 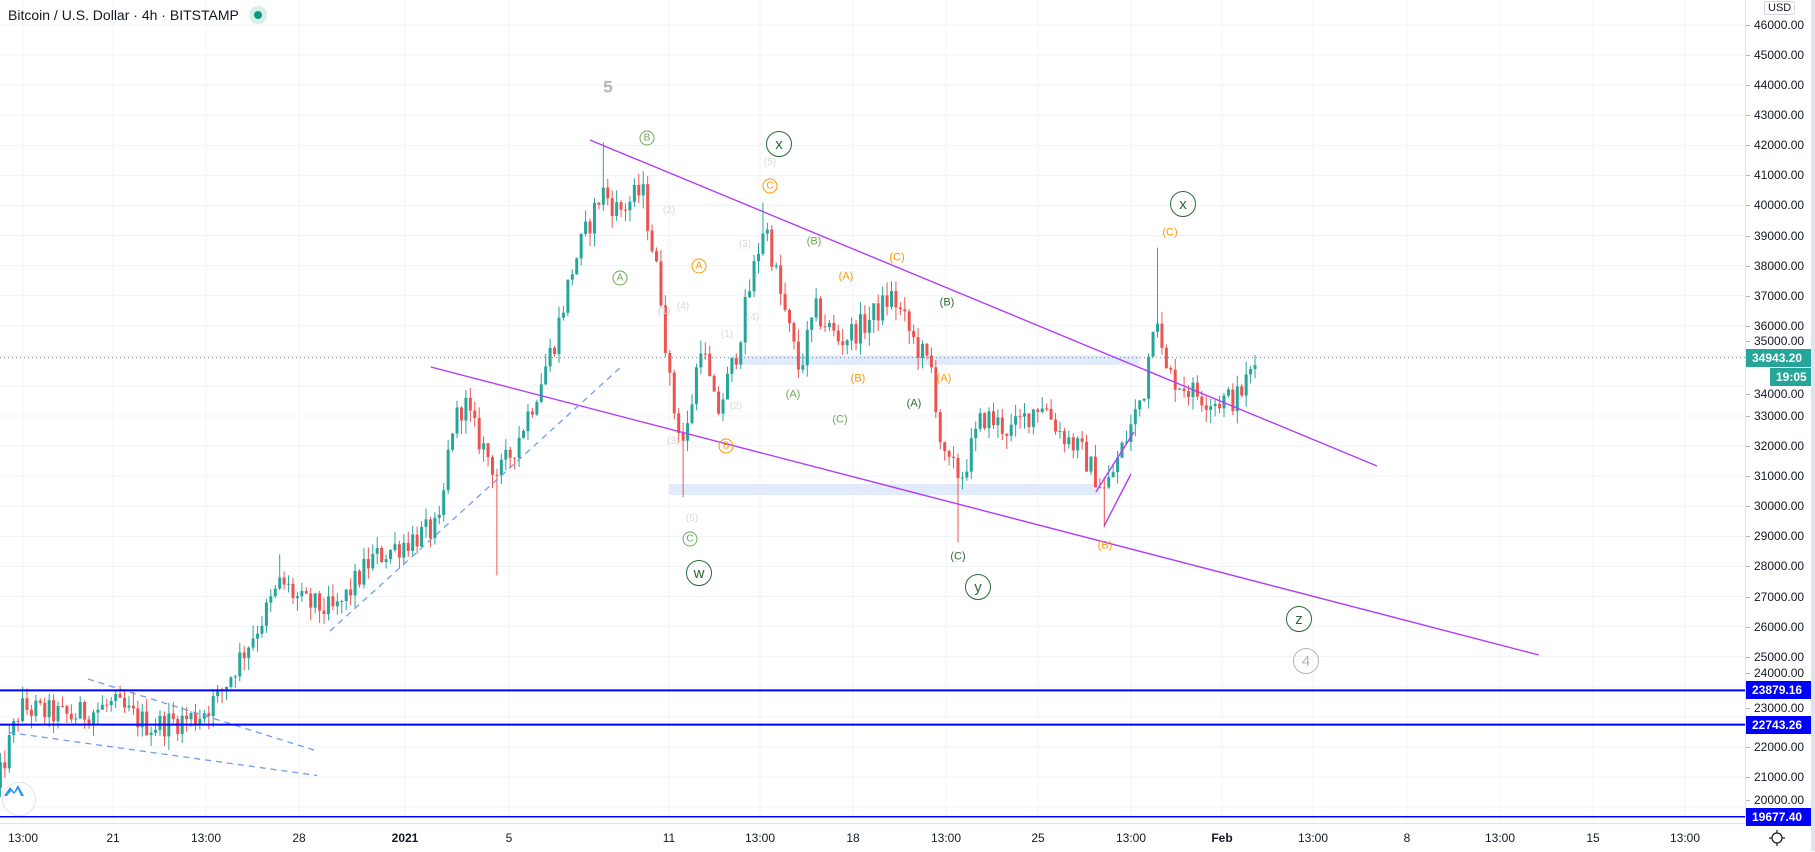 What do you see at coordinates (699, 573) in the screenshot?
I see `wave-label: w` at bounding box center [699, 573].